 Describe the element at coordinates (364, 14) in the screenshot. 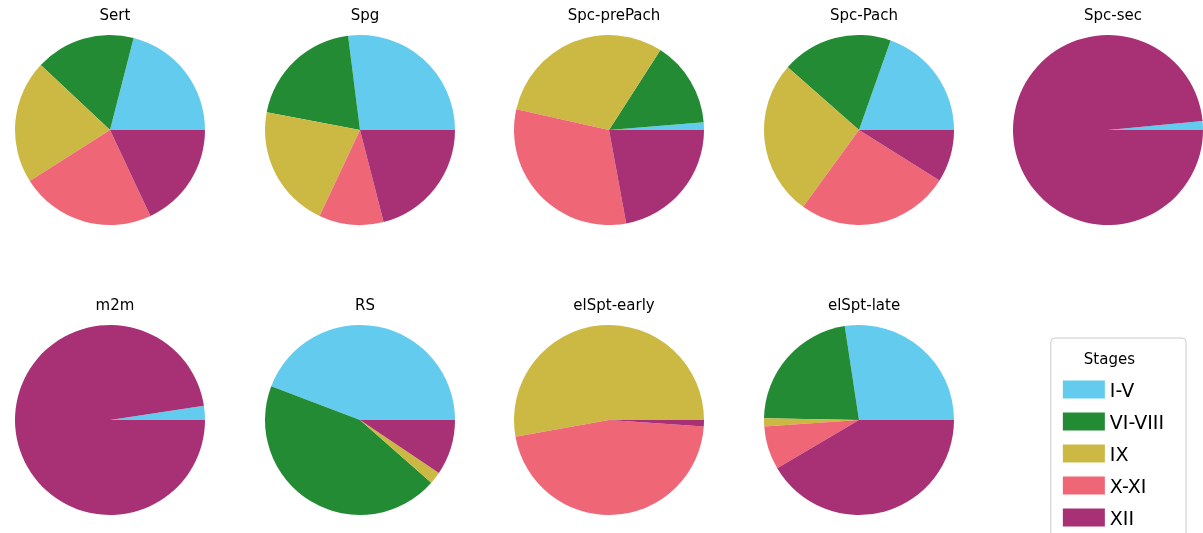

I see `chart-title: Spg` at that location.